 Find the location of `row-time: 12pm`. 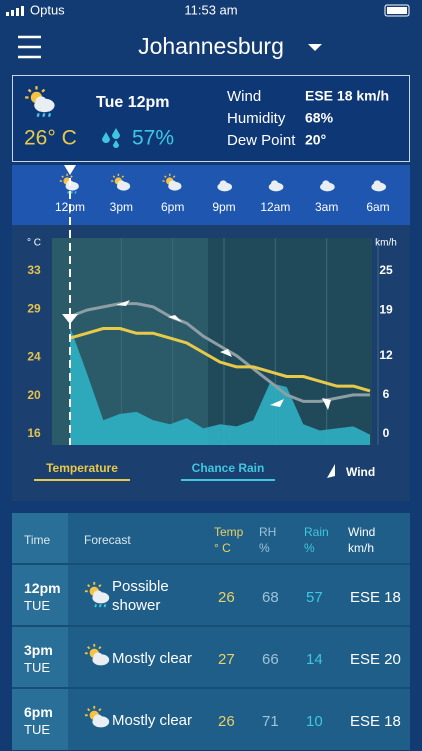

row-time: 12pm is located at coordinates (42, 588).